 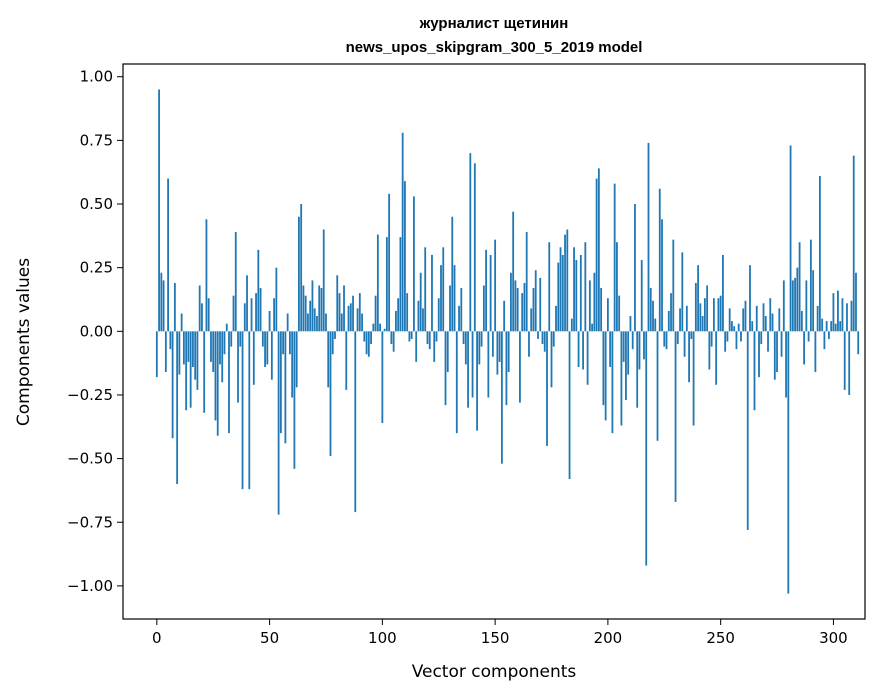 I want to click on y-tick-label: 0.25, so click(x=96, y=268).